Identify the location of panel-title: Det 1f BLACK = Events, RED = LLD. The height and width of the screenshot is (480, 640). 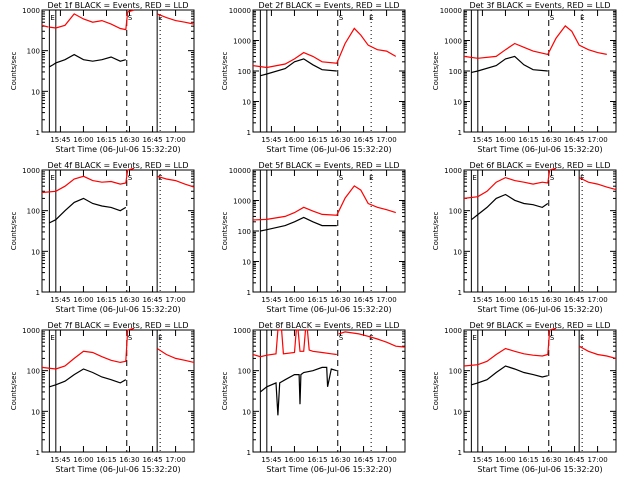
(117, 5).